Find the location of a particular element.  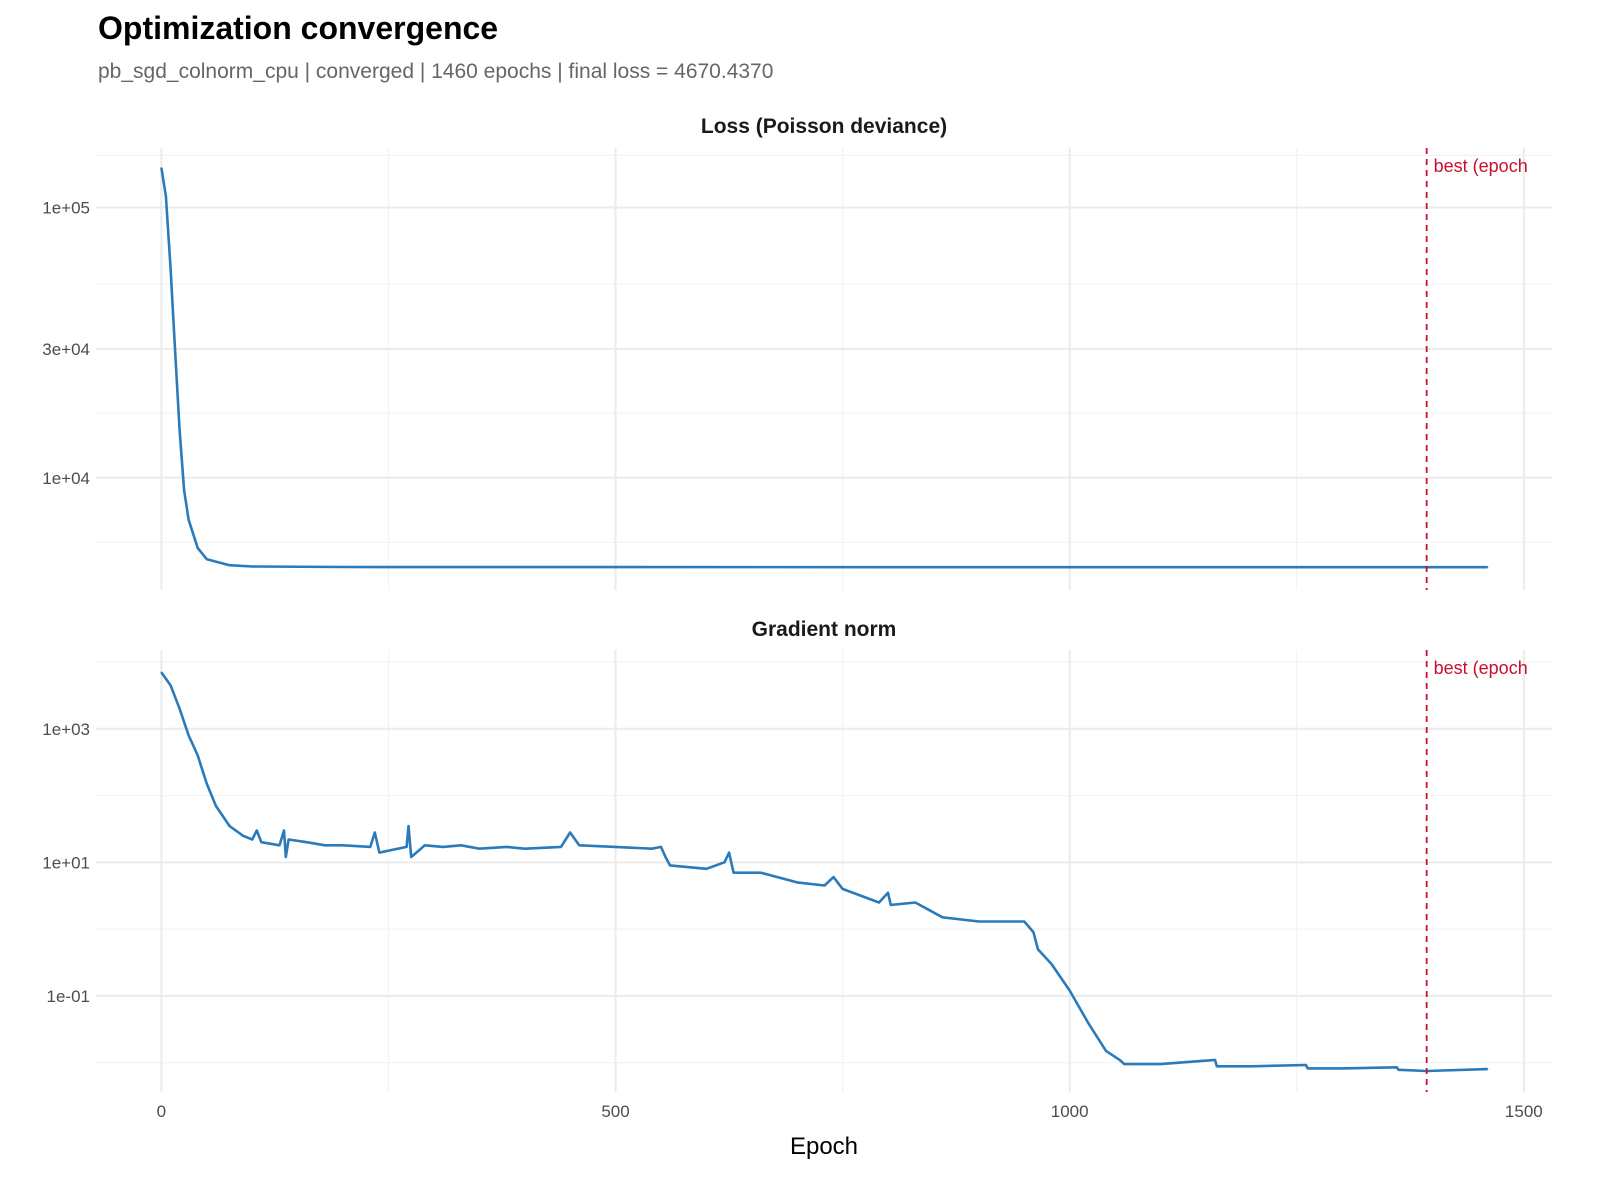

x-tick-label: 1500 is located at coordinates (1524, 1111).